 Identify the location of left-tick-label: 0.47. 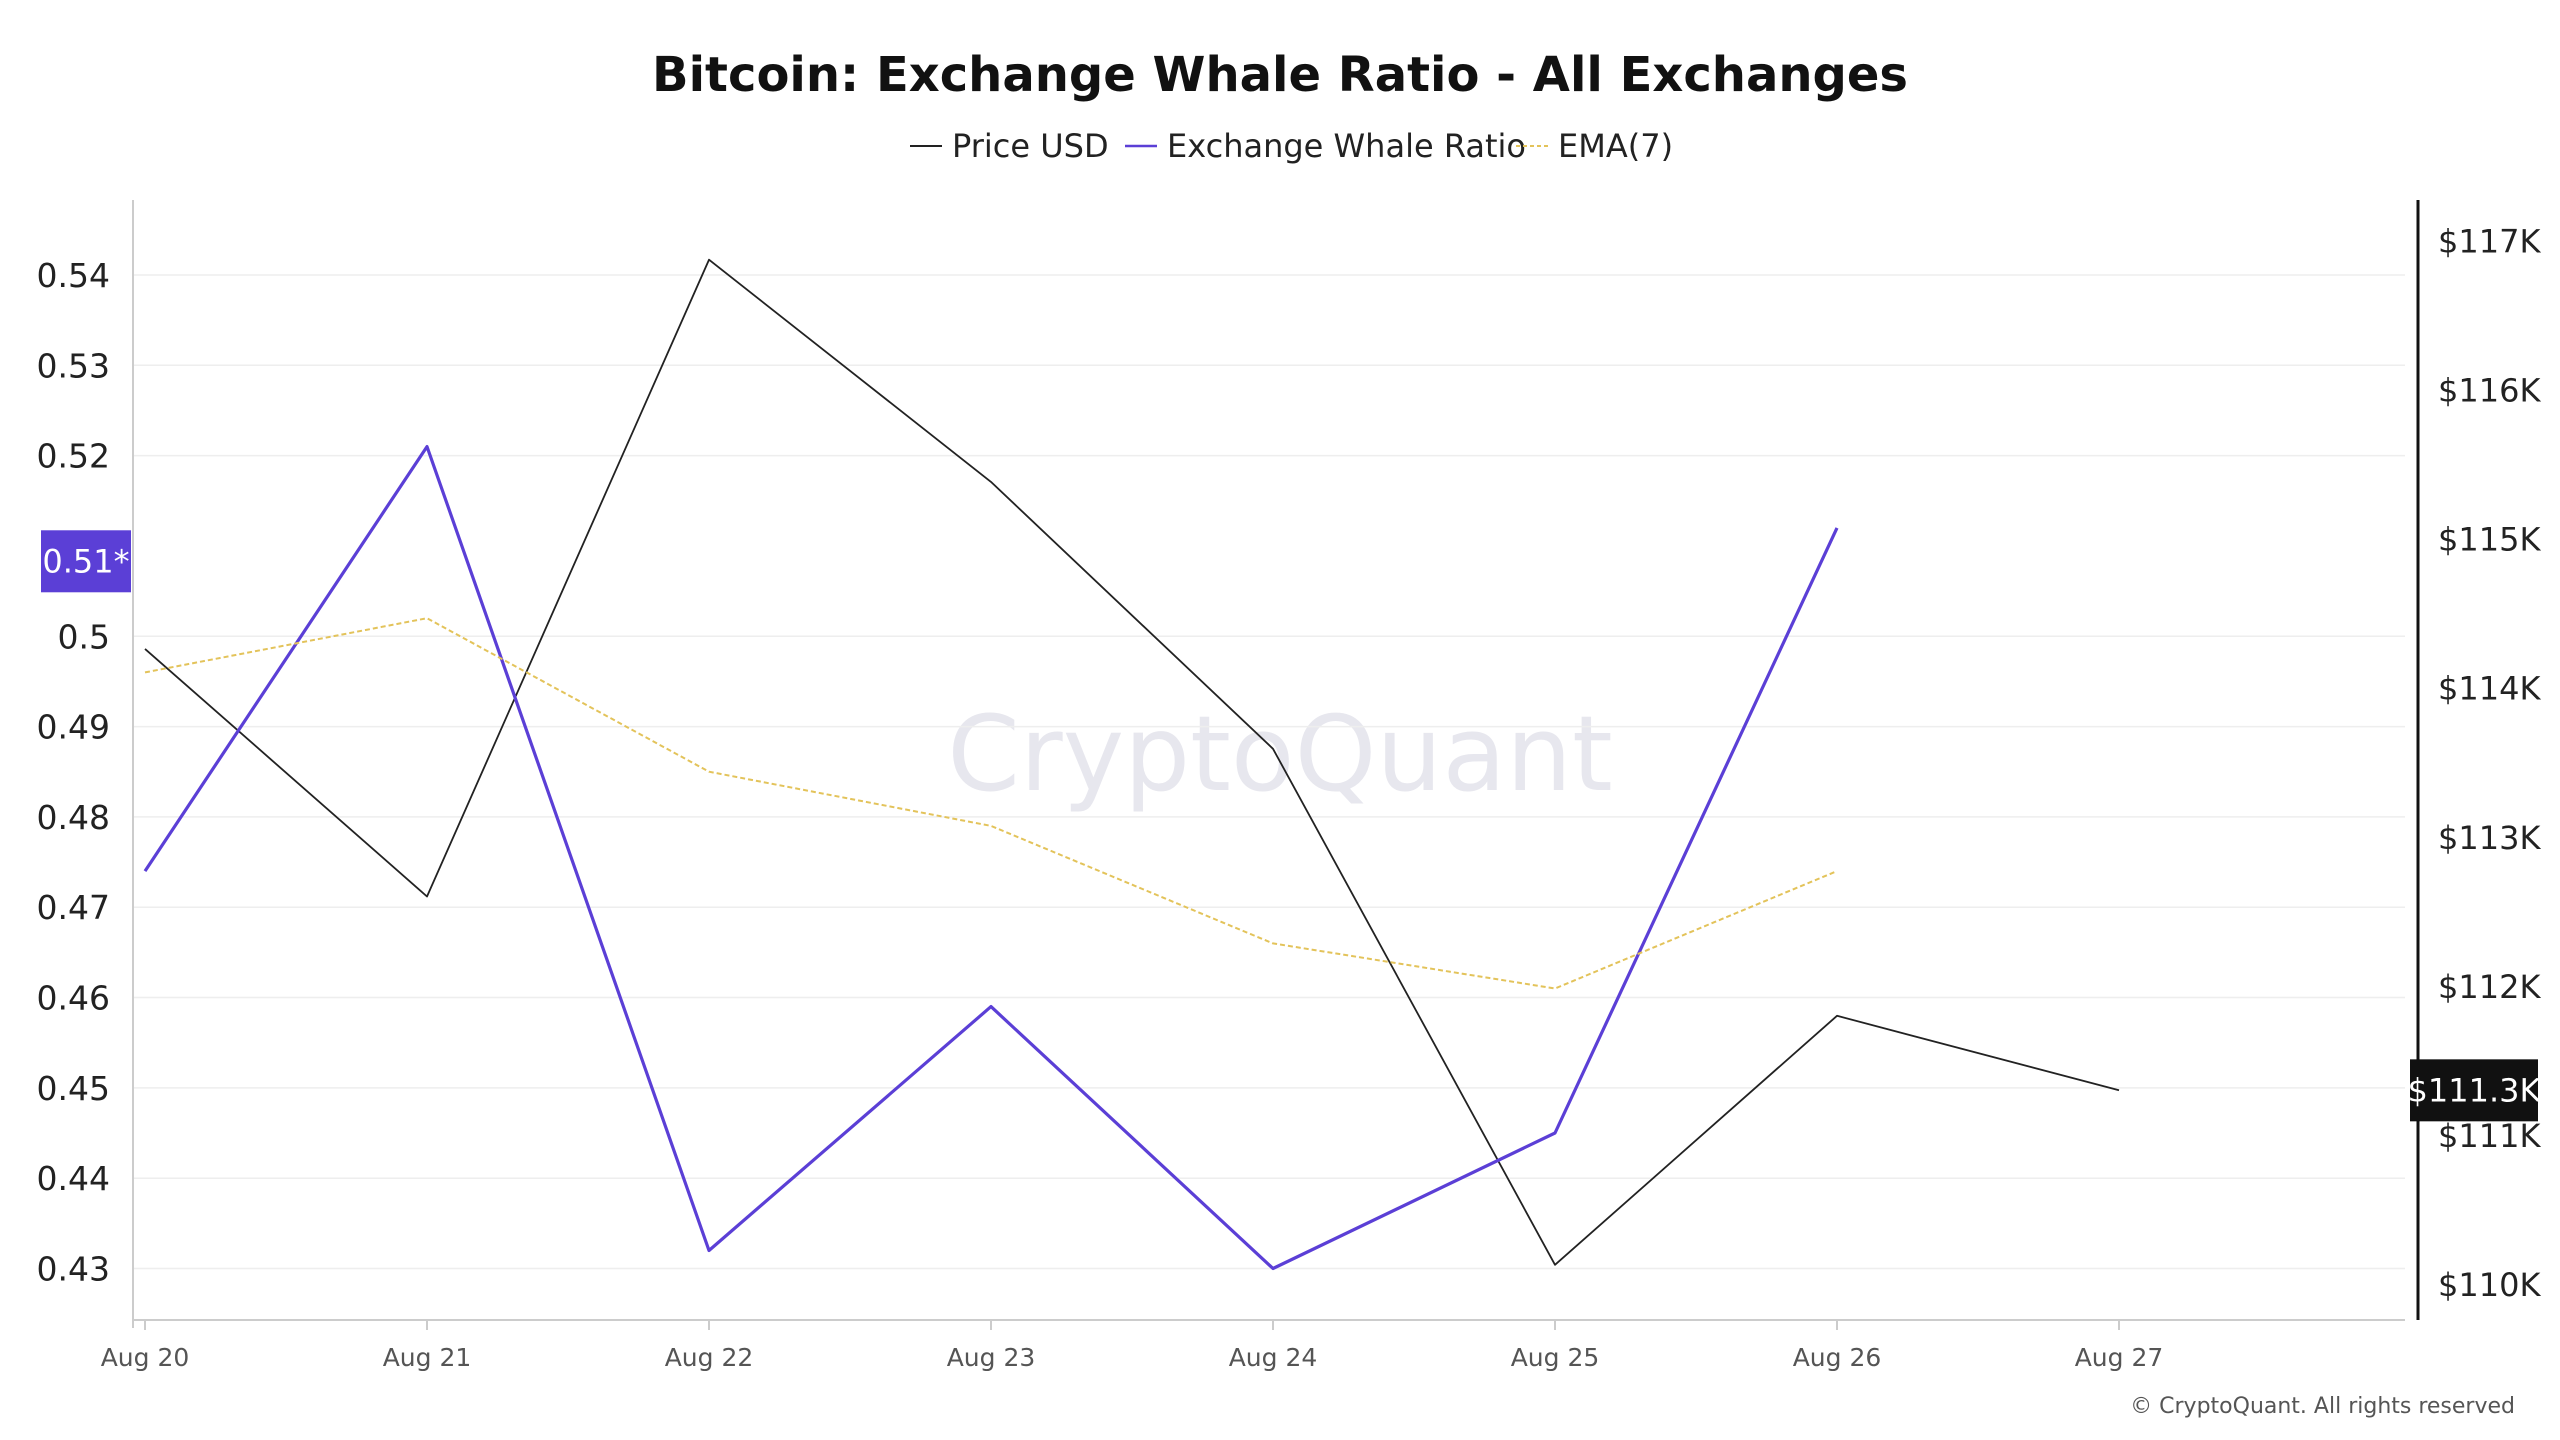
(73, 907).